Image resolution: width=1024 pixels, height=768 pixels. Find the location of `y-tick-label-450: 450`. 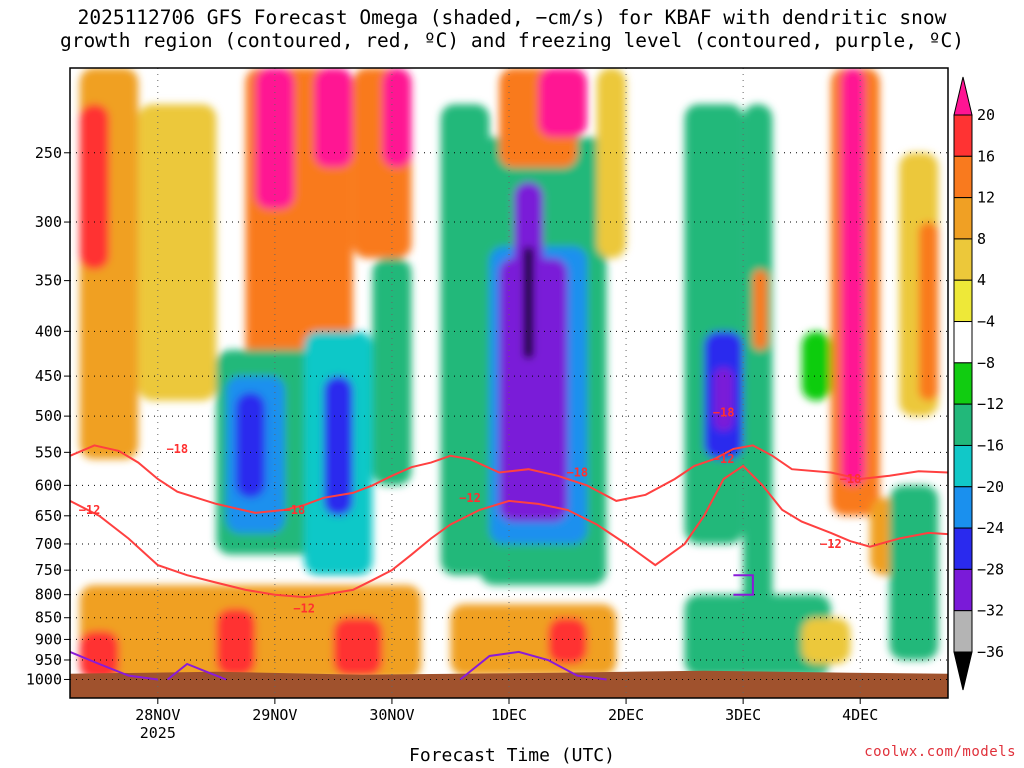

y-tick-label-450: 450 is located at coordinates (48, 376).